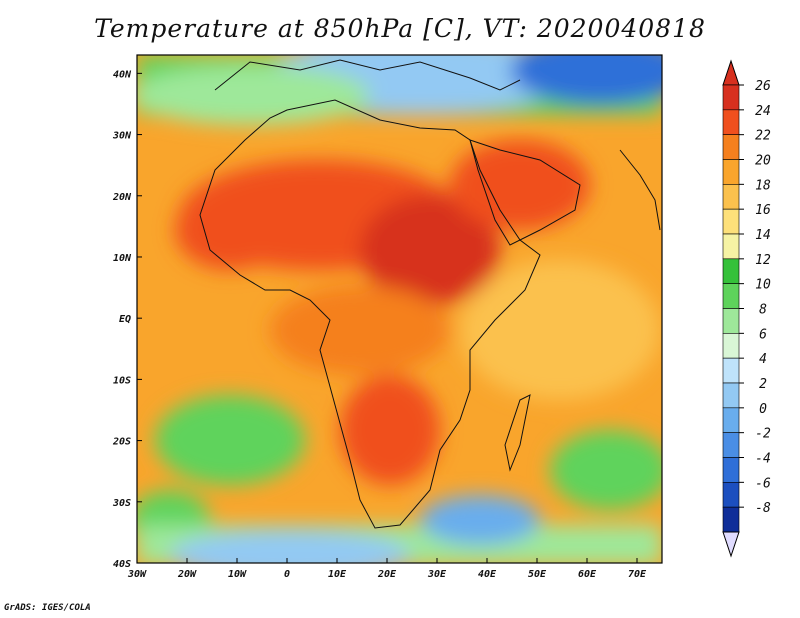 This screenshot has height=618, width=800. I want to click on lon-tick-label: 10W, so click(237, 574).